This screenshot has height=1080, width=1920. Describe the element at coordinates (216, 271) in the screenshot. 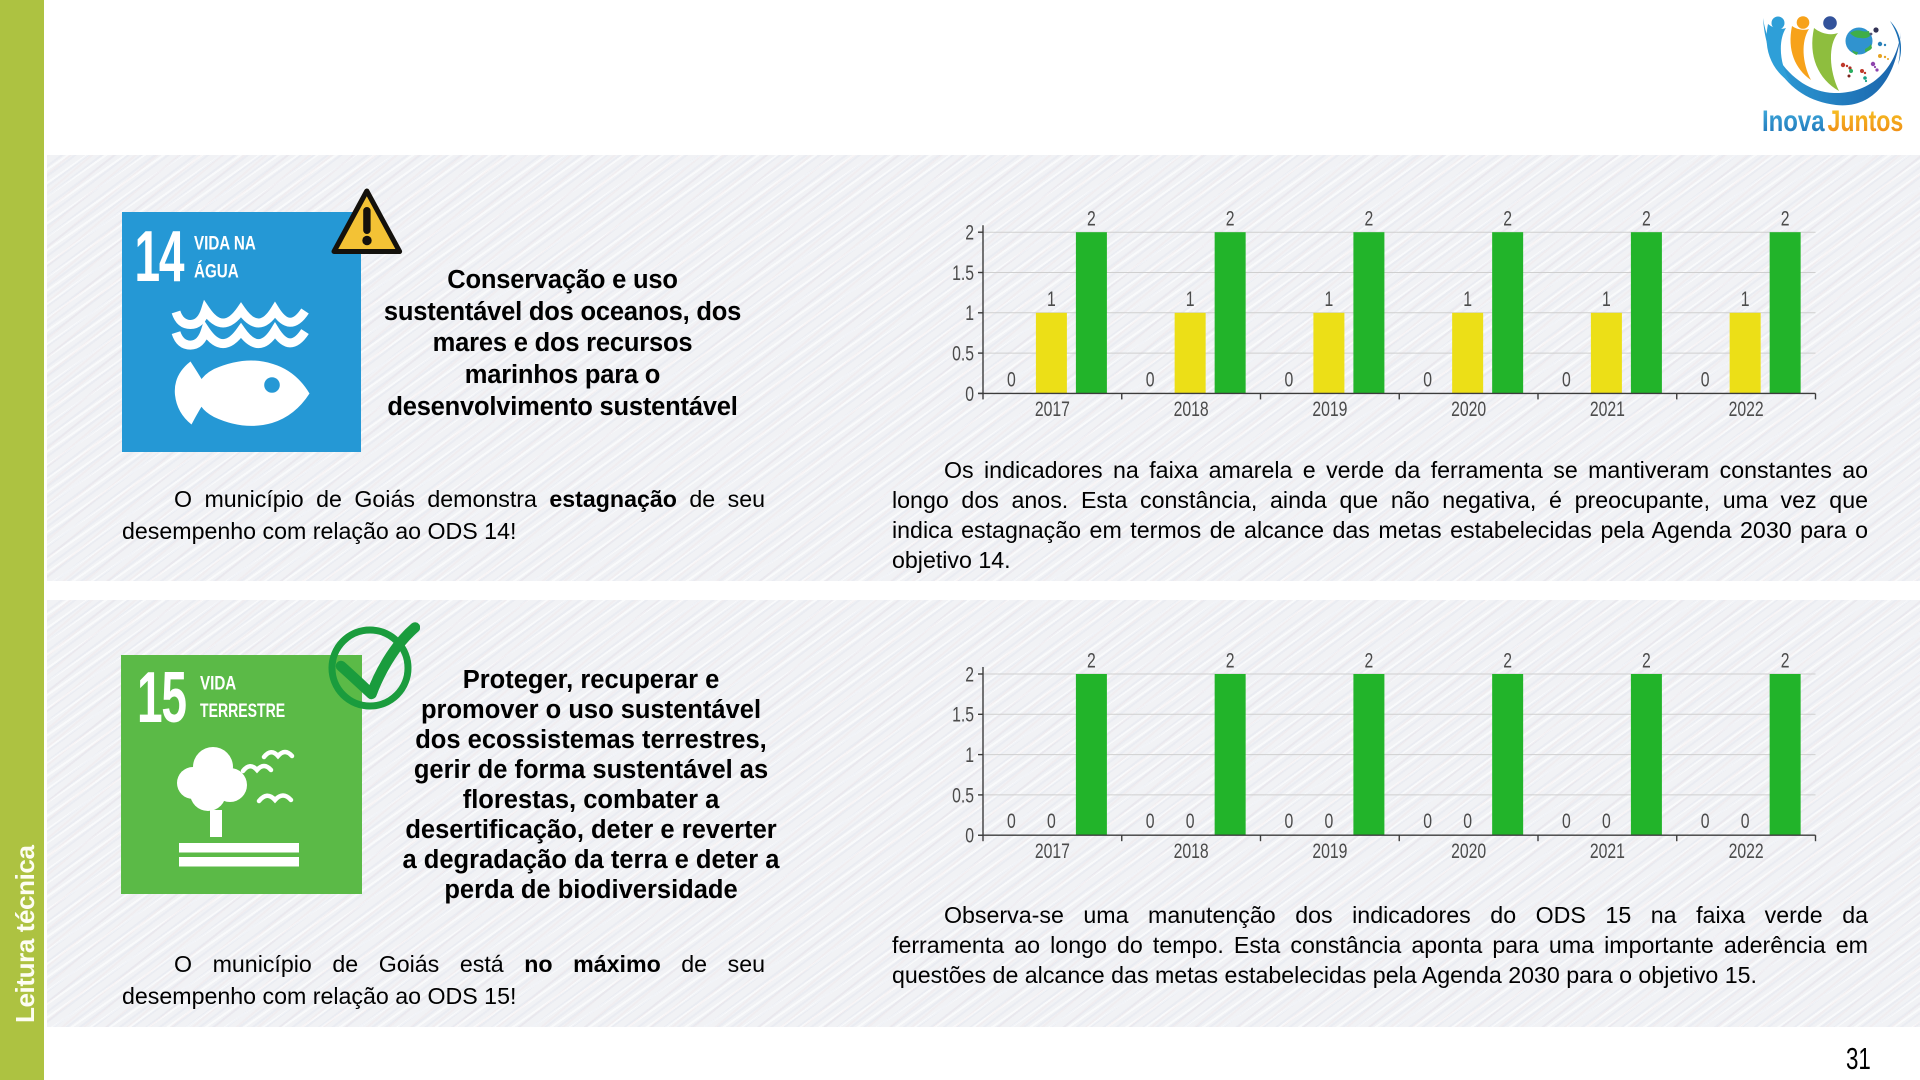

I see `svg-text: ÁGUA` at that location.